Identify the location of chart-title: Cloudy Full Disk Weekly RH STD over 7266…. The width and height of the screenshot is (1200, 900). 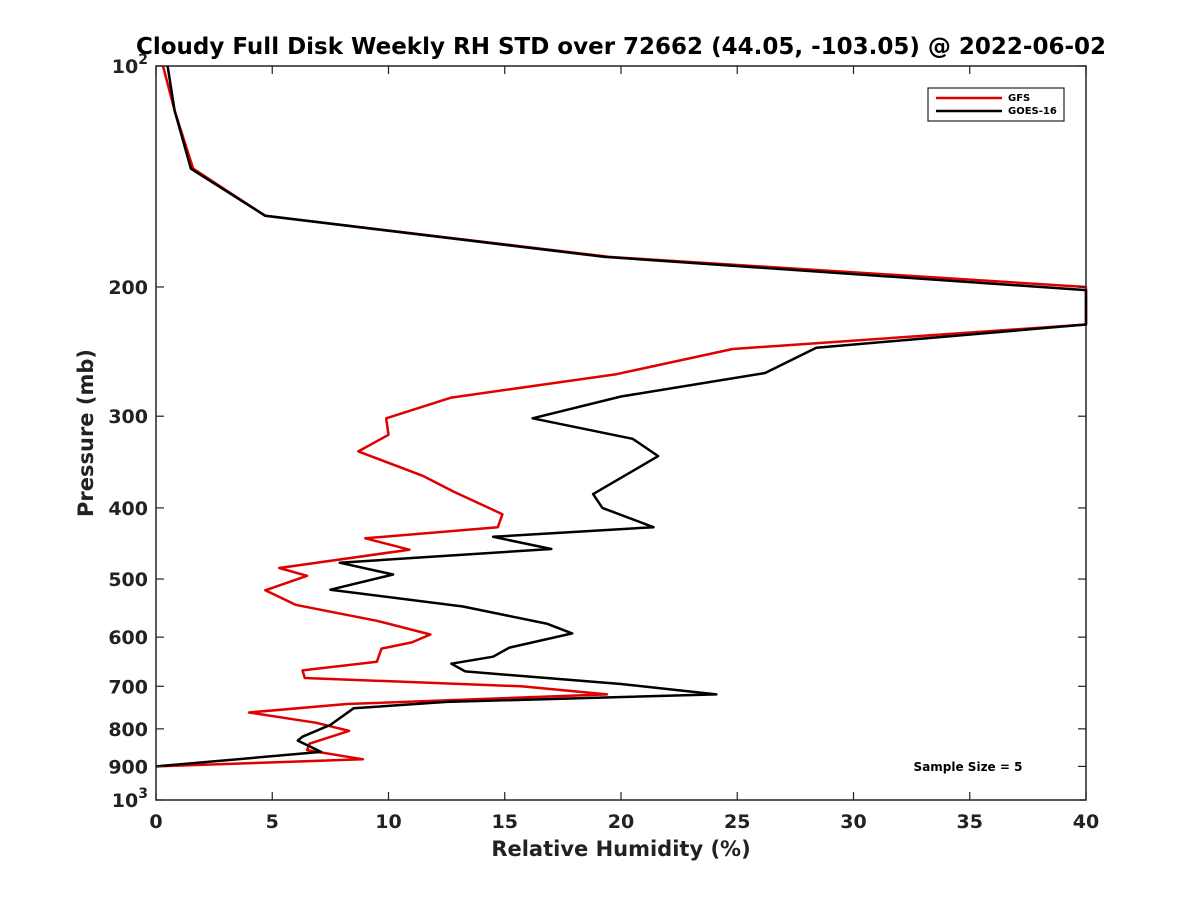
(621, 47).